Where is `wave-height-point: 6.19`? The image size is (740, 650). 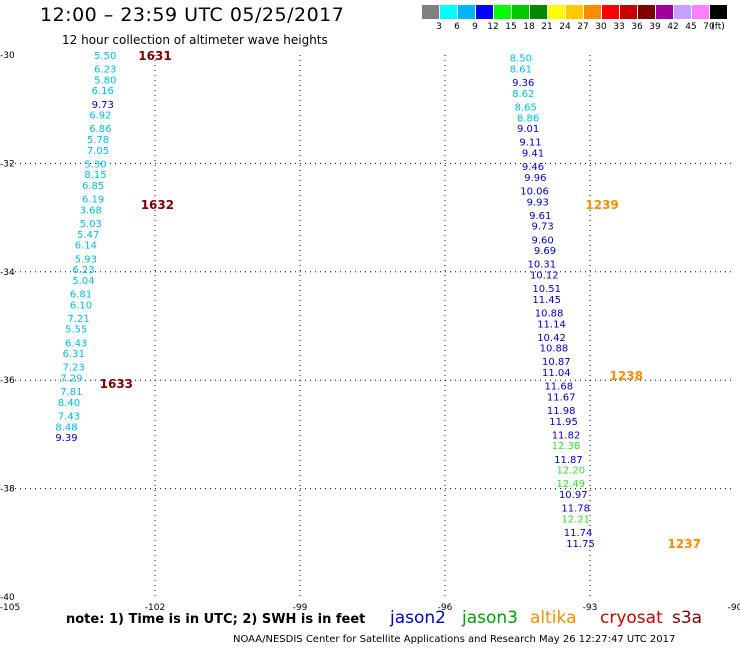 wave-height-point: 6.19 is located at coordinates (93, 200).